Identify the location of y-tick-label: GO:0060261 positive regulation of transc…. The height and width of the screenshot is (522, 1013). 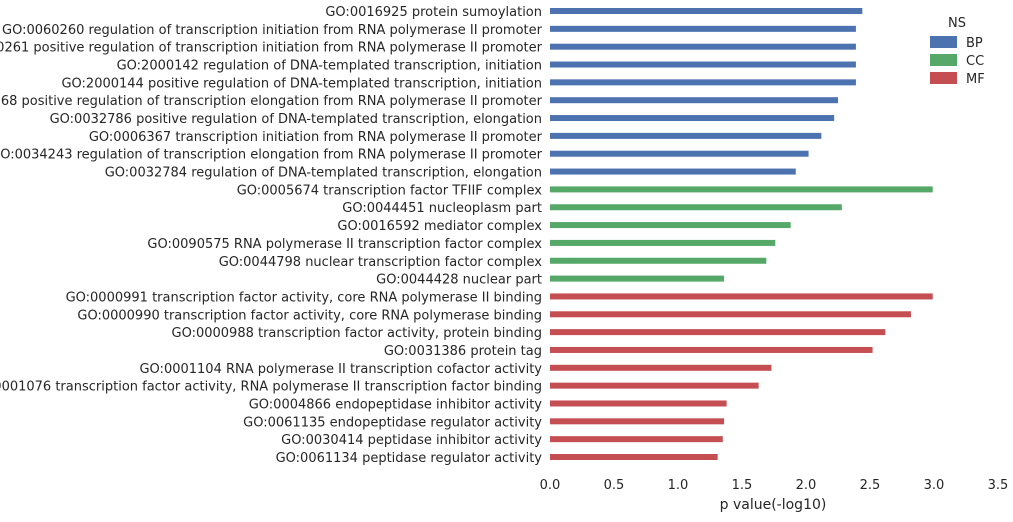
(271, 48).